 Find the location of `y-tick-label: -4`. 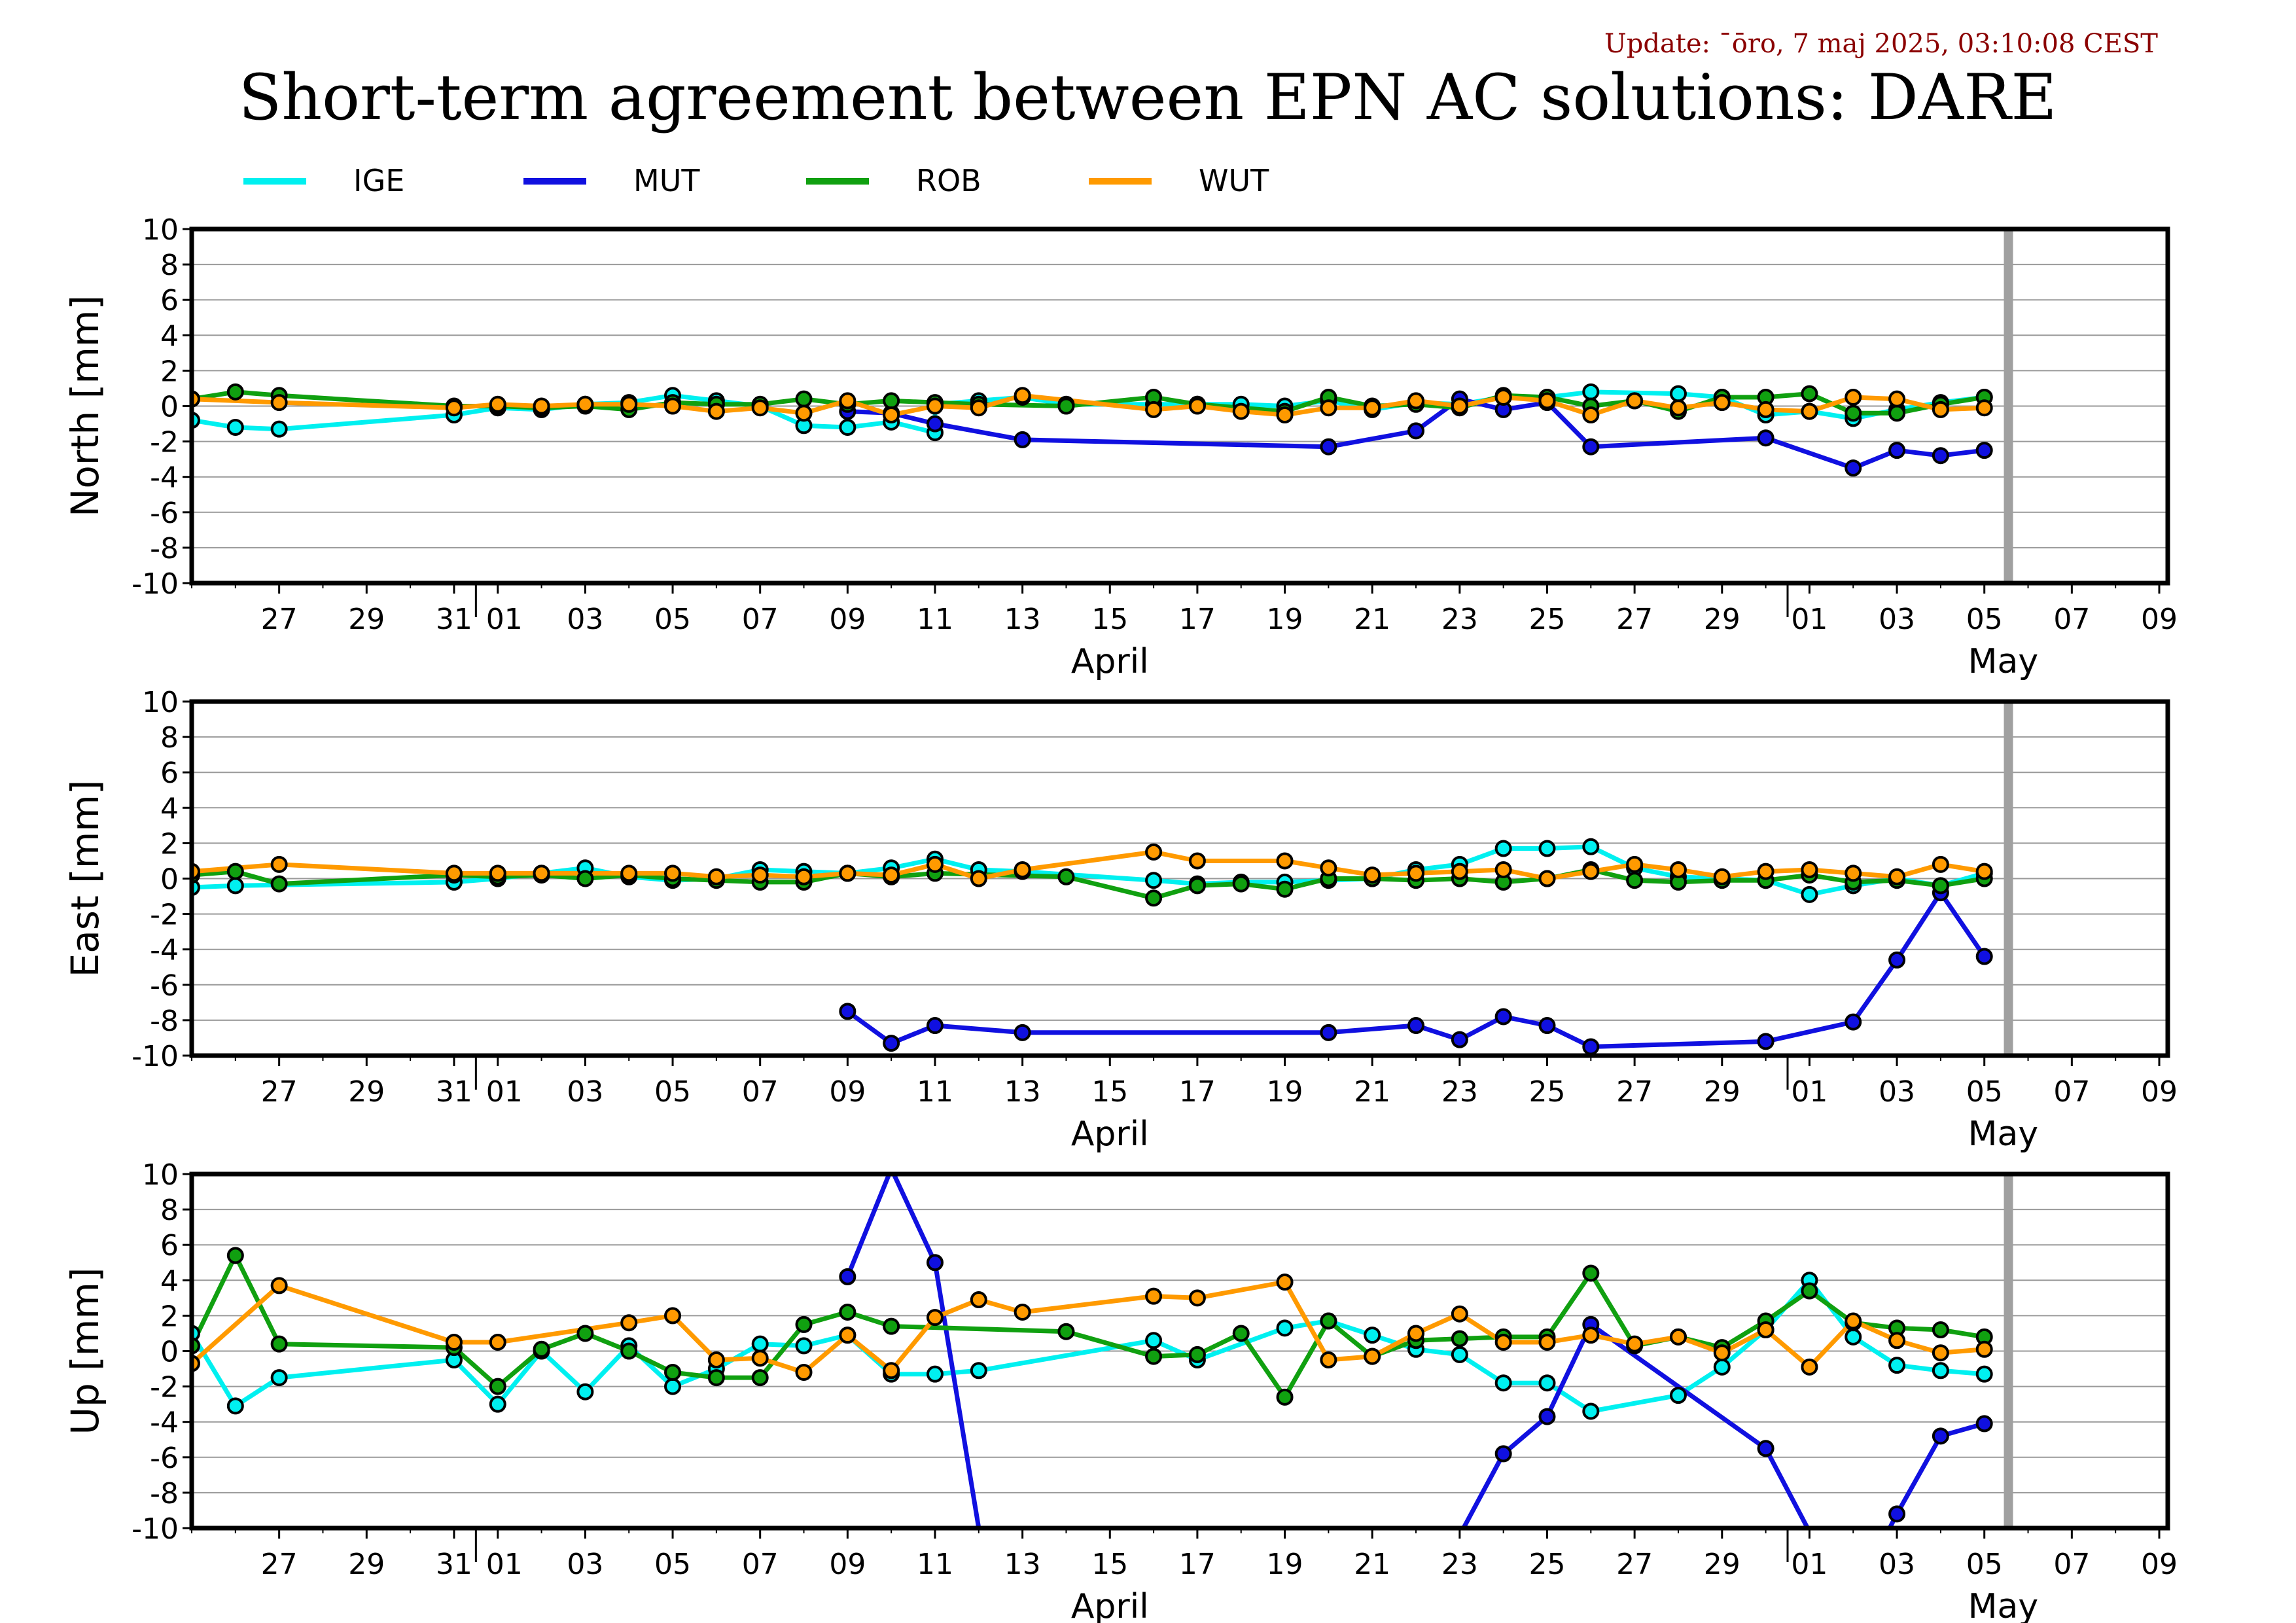

y-tick-label: -4 is located at coordinates (164, 1423).